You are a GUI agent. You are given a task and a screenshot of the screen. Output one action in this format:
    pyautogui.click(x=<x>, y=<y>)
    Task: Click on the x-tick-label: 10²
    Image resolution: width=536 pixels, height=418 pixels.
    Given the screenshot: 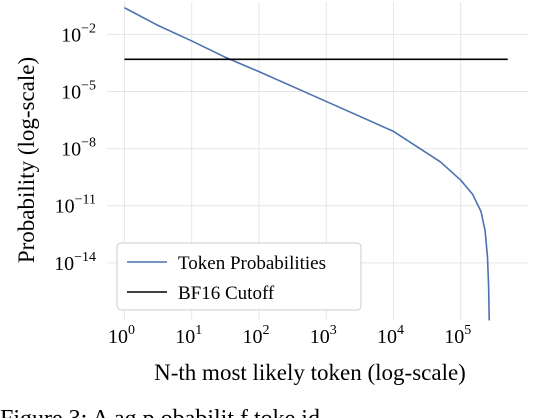 What is the action you would take?
    pyautogui.click(x=255, y=335)
    